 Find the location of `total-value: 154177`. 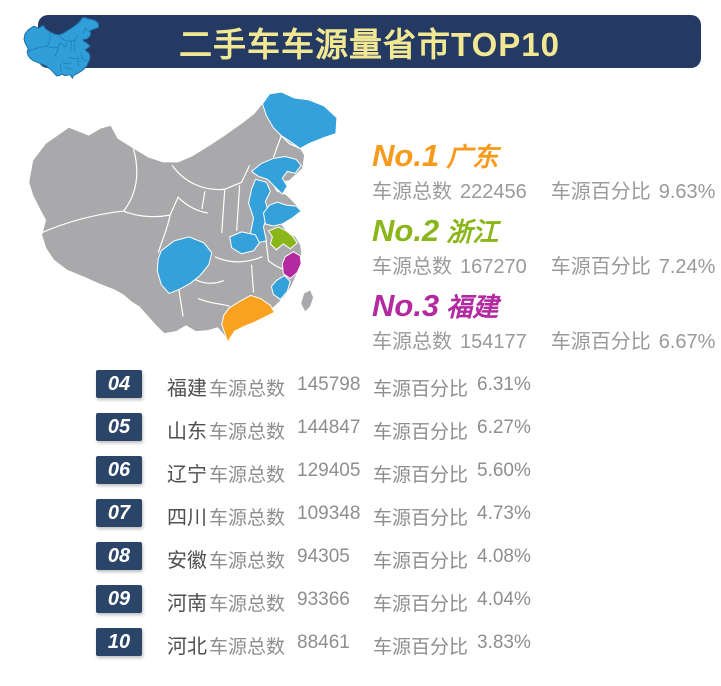

total-value: 154177 is located at coordinates (493, 342).